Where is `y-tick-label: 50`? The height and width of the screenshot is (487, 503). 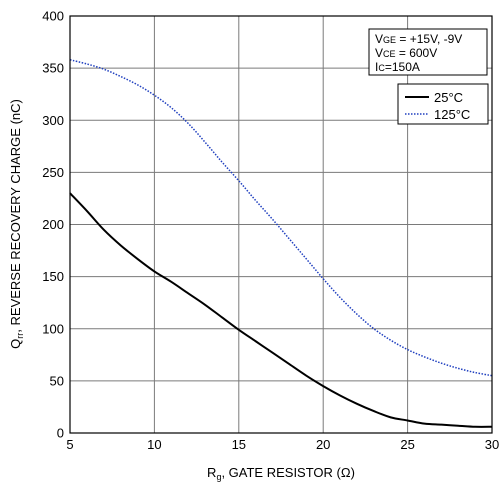 y-tick-label: 50 is located at coordinates (57, 380).